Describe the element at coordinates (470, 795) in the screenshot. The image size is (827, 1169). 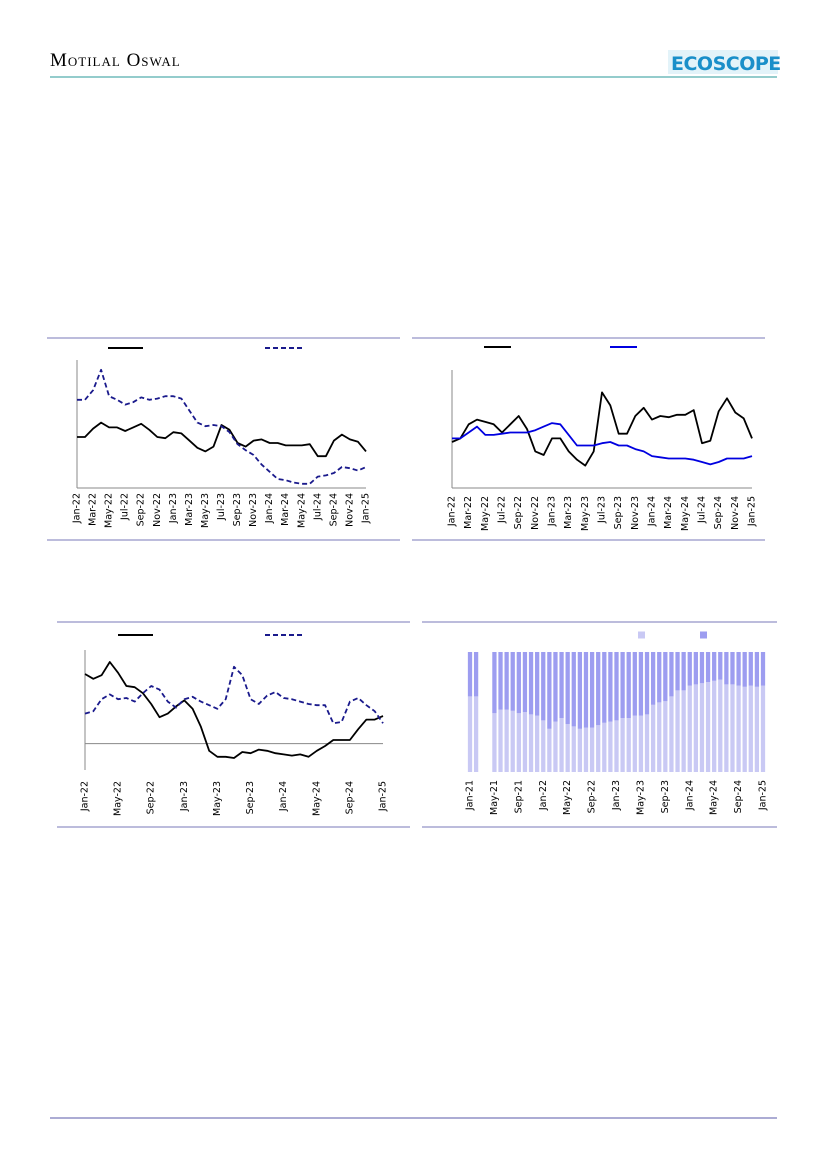
I see `x-tick-label: Jan-21` at that location.